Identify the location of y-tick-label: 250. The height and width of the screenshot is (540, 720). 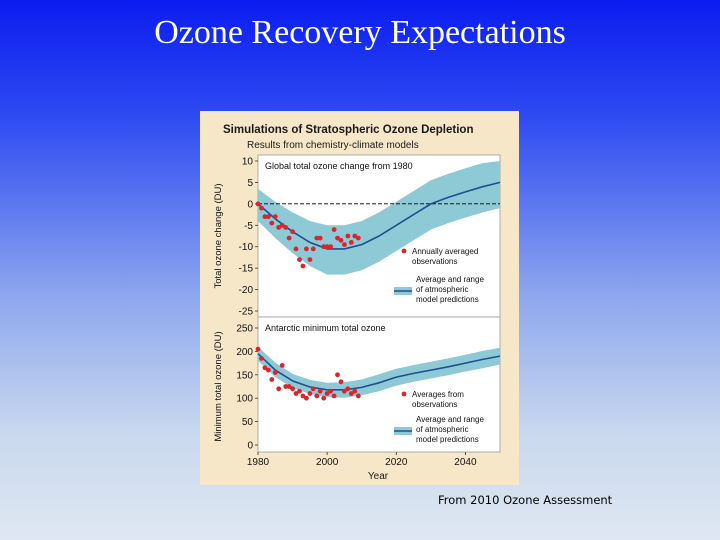
(244, 329).